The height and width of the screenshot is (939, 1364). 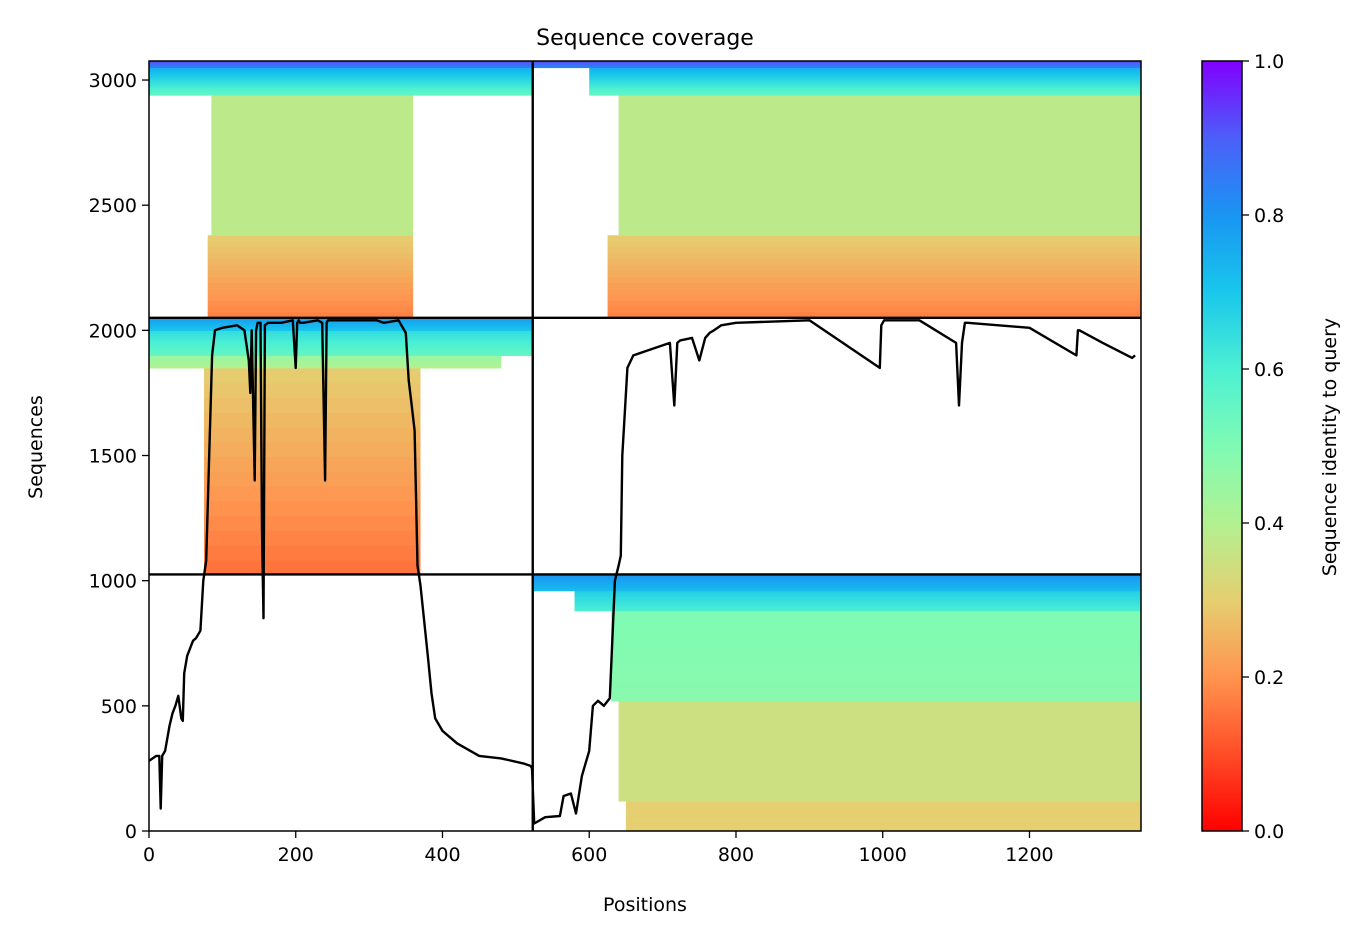 I want to click on x-tick-label: 600, so click(x=589, y=855).